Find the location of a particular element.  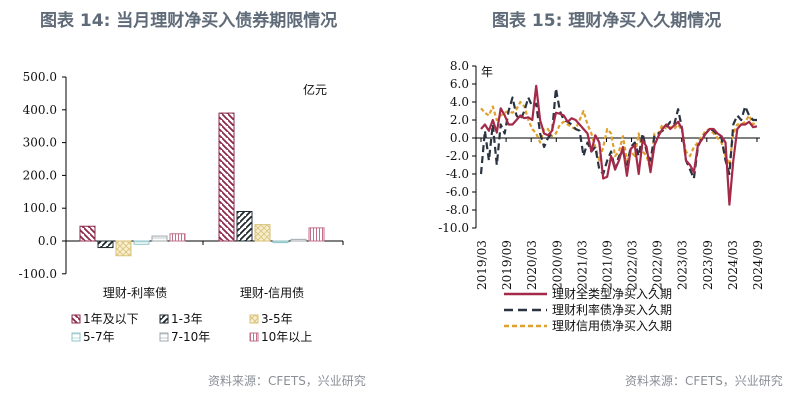

right-unit-label: 年 is located at coordinates (487, 72).